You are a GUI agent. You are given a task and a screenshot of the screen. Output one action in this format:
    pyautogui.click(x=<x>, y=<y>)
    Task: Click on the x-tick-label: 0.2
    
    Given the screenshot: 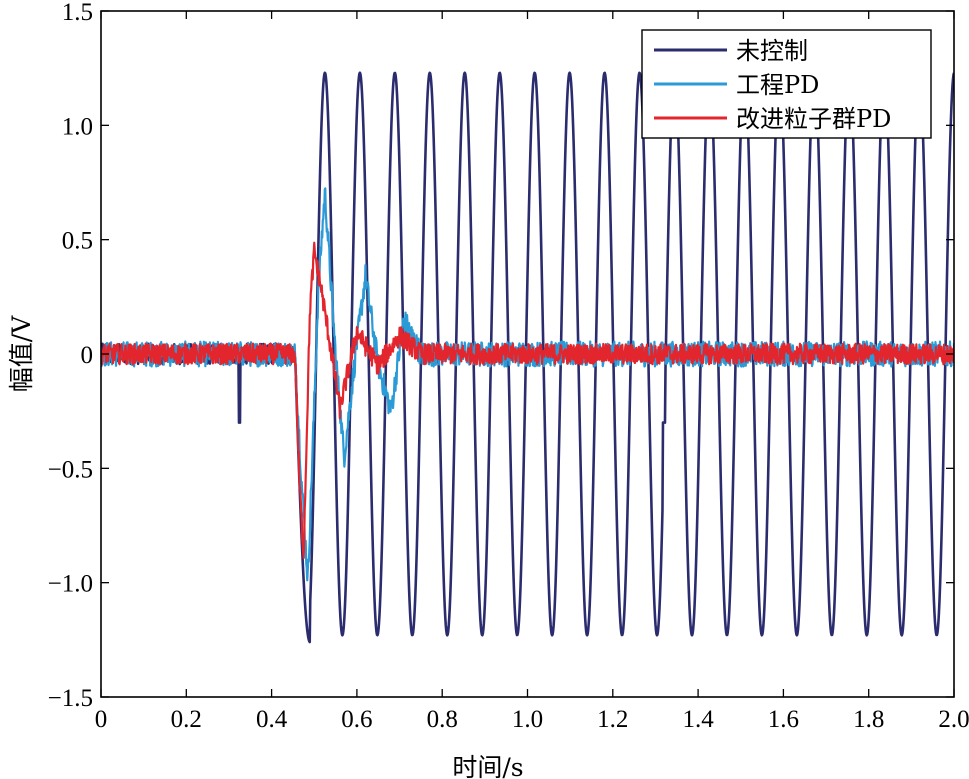 What is the action you would take?
    pyautogui.click(x=186, y=719)
    